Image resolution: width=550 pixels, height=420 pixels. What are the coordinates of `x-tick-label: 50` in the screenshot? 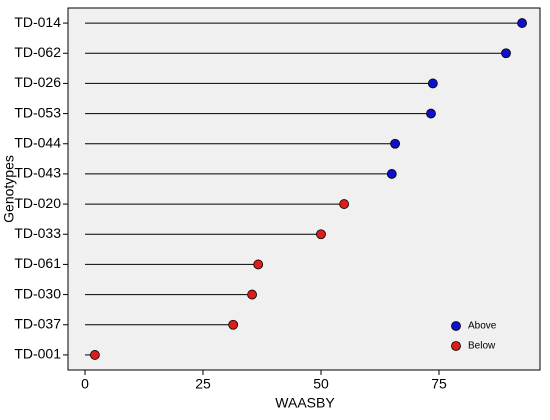 It's located at (321, 384).